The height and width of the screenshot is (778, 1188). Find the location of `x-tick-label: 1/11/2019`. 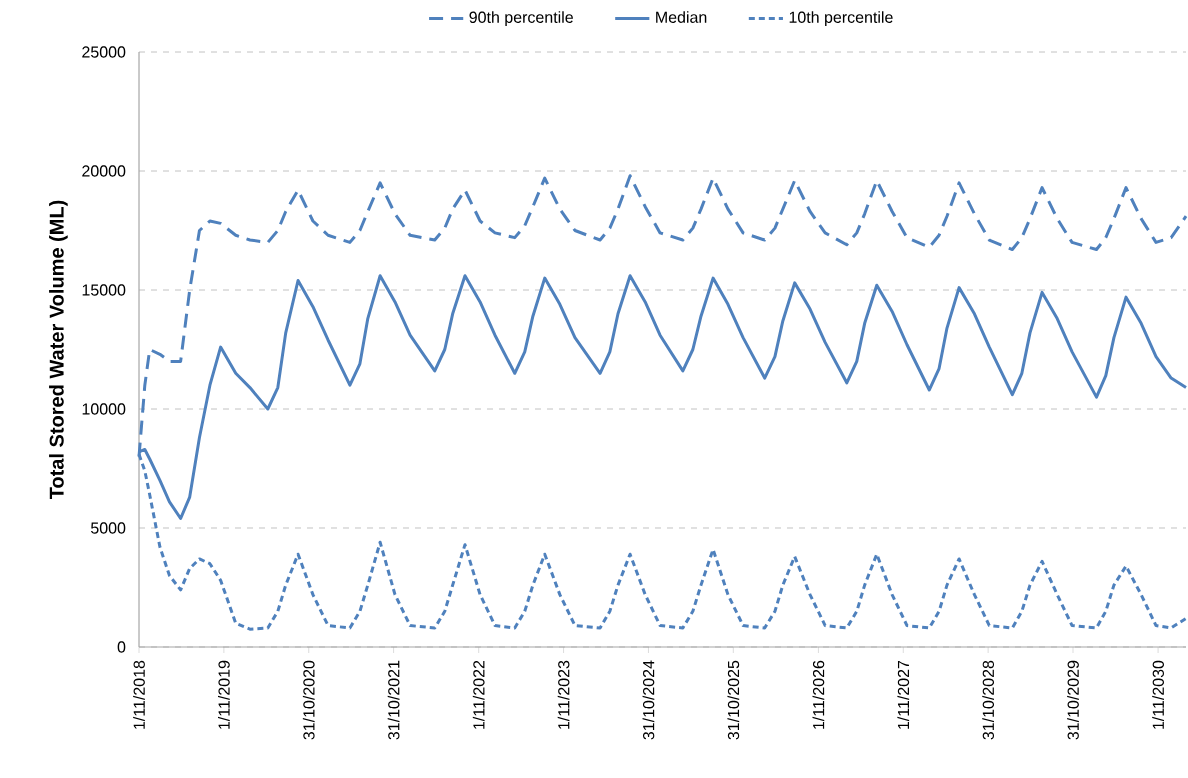

x-tick-label: 1/11/2019 is located at coordinates (223, 694).